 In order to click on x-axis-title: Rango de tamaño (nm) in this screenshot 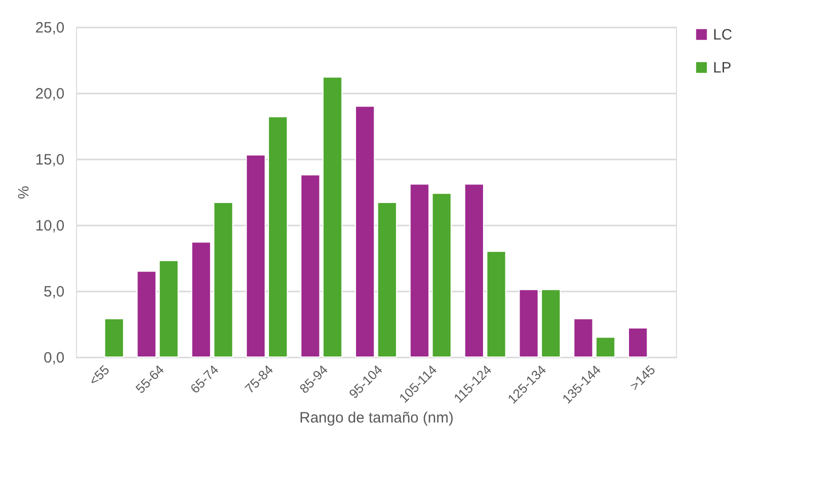, I will do `click(376, 417)`.